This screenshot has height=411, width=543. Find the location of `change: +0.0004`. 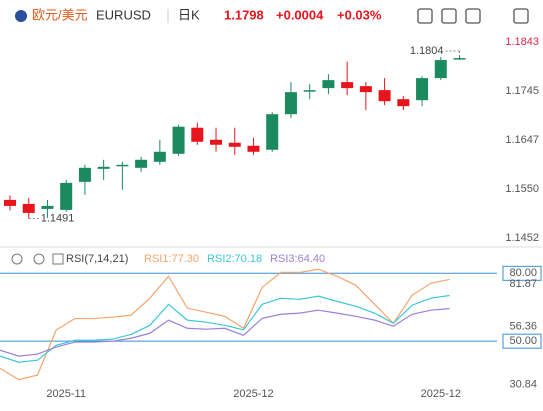

change: +0.0004 is located at coordinates (300, 14).